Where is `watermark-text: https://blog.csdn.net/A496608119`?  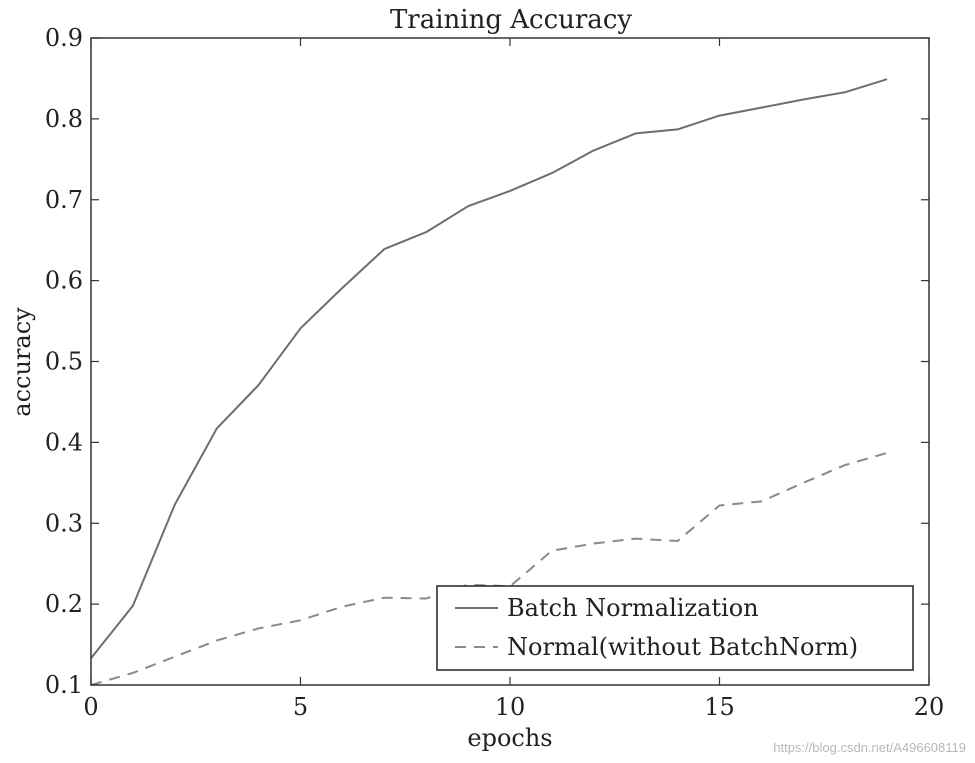 watermark-text: https://blog.csdn.net/A496608119 is located at coordinates (869, 747).